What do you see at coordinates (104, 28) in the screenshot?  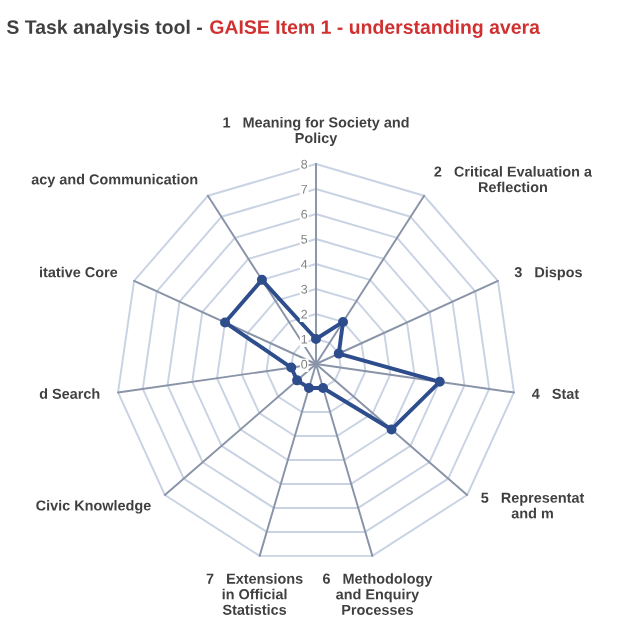 I see `chart-title: S Task analysis tool -` at bounding box center [104, 28].